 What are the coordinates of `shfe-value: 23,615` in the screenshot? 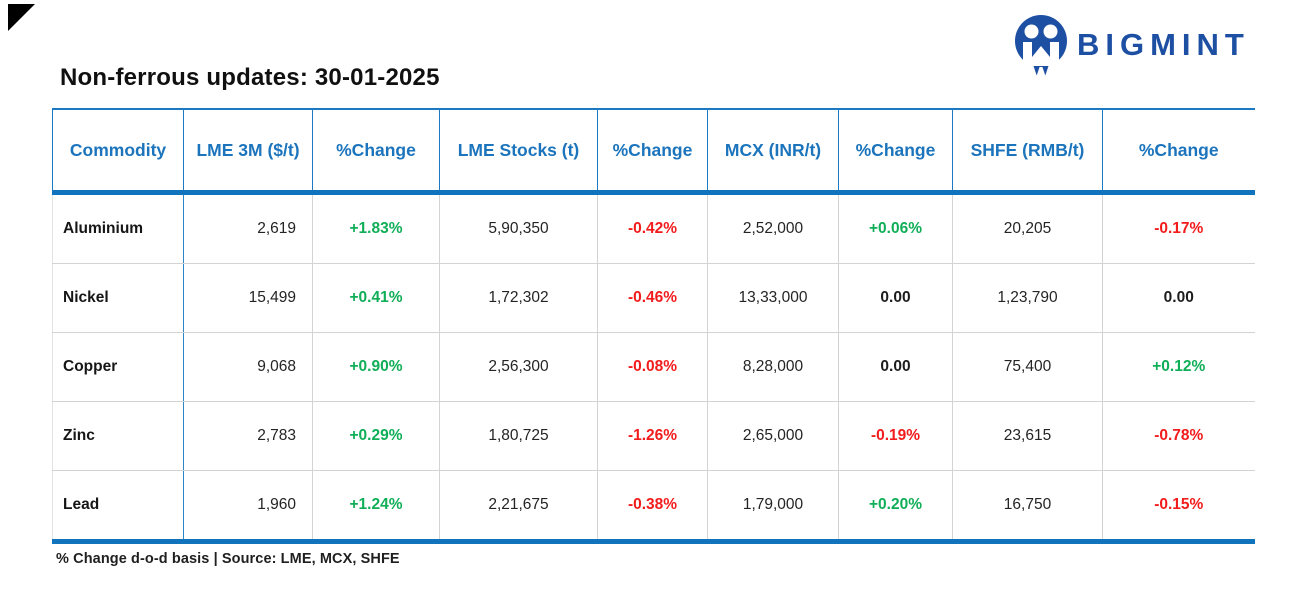 It's located at (1027, 436).